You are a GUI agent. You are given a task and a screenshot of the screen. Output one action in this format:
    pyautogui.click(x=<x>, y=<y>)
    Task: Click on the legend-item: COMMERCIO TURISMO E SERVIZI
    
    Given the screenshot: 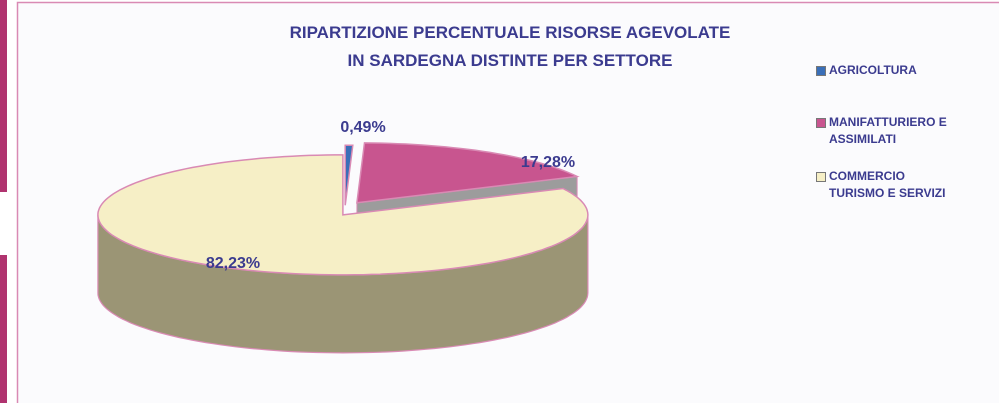 What is the action you would take?
    pyautogui.click(x=891, y=185)
    